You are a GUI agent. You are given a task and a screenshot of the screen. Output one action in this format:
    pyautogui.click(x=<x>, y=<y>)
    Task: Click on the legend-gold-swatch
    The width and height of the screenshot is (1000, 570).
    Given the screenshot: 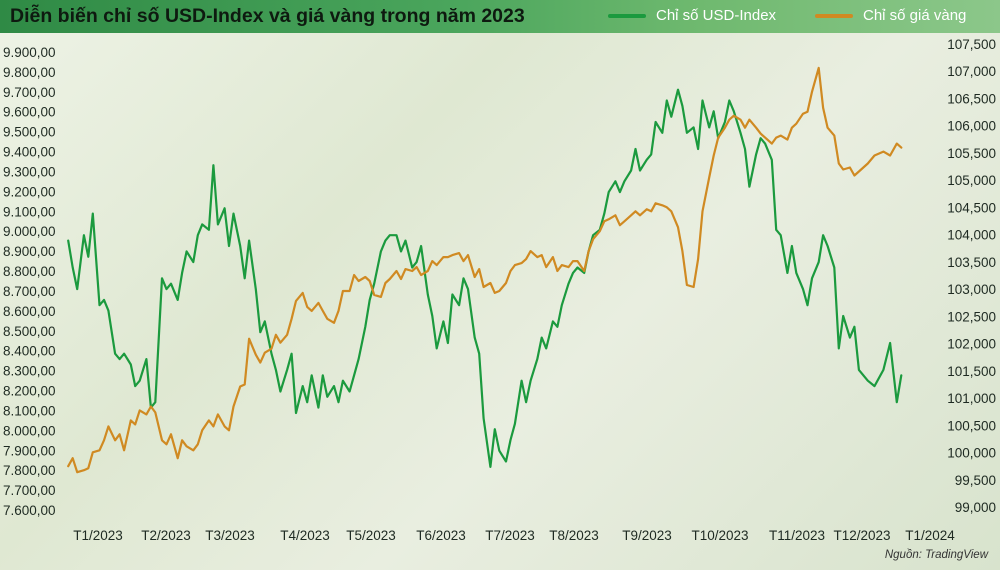 What is the action you would take?
    pyautogui.click(x=834, y=16)
    